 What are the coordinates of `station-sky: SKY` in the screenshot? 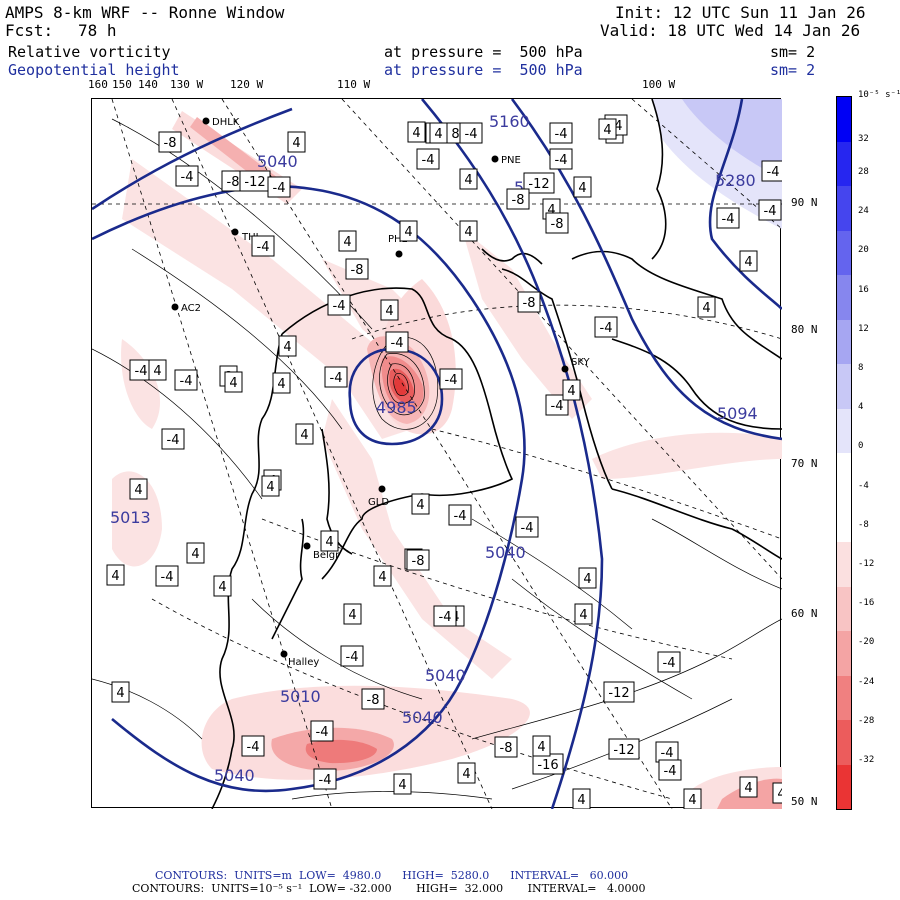 It's located at (581, 362).